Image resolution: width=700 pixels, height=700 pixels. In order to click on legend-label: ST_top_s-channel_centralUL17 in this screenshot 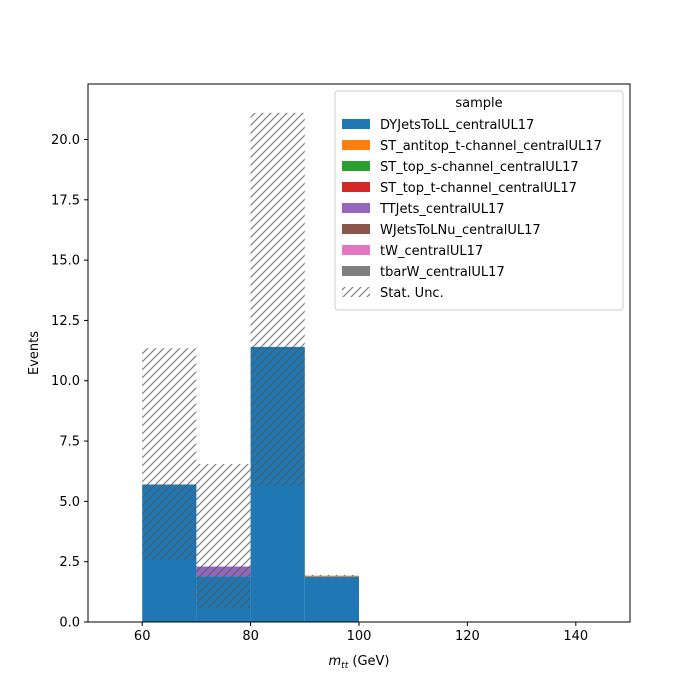, I will do `click(479, 167)`.